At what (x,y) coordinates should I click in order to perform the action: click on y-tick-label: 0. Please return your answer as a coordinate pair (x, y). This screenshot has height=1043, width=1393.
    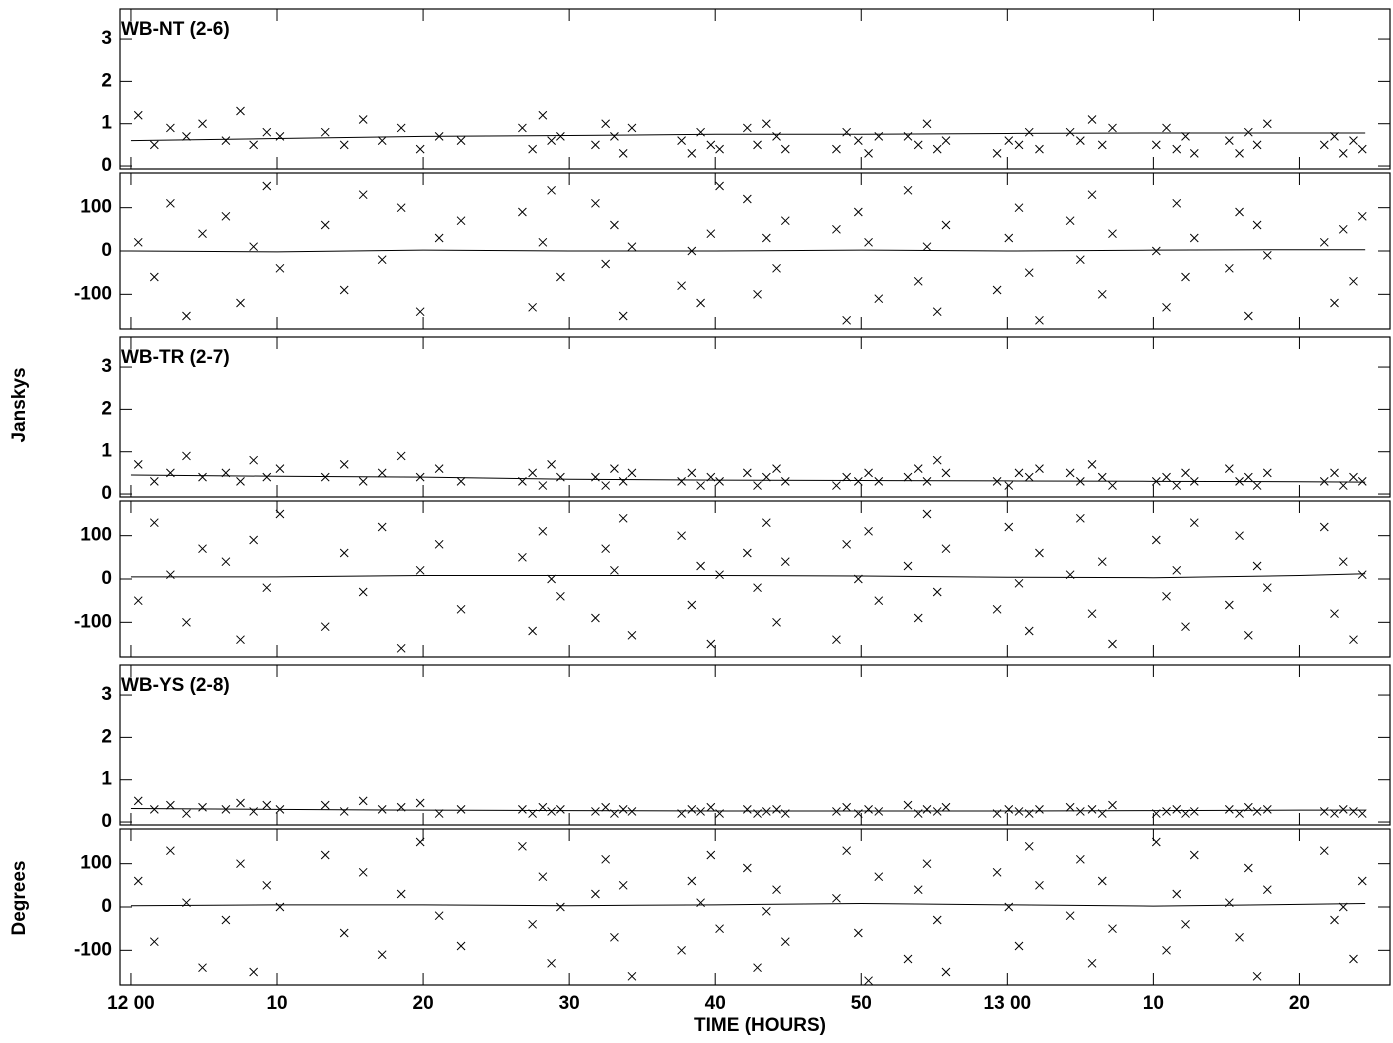
    Looking at the image, I should click on (106, 165).